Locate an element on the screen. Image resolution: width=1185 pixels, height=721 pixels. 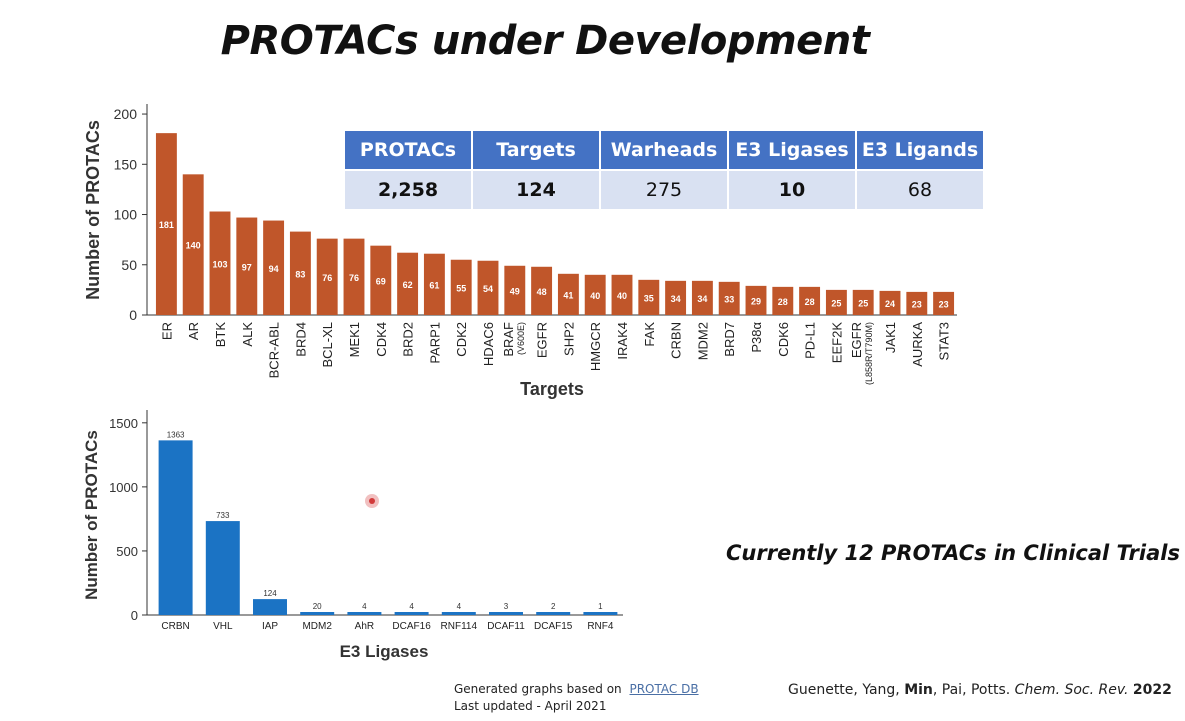
ligases-x-tick-label: IAP is located at coordinates (270, 626).